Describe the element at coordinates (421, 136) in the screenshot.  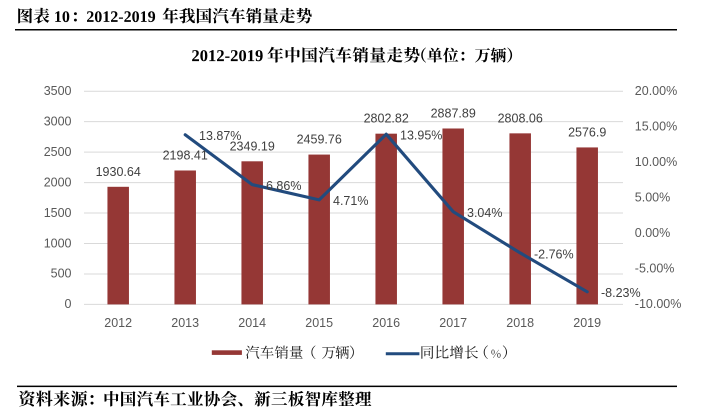
I see `svg-text: 13.95%` at that location.